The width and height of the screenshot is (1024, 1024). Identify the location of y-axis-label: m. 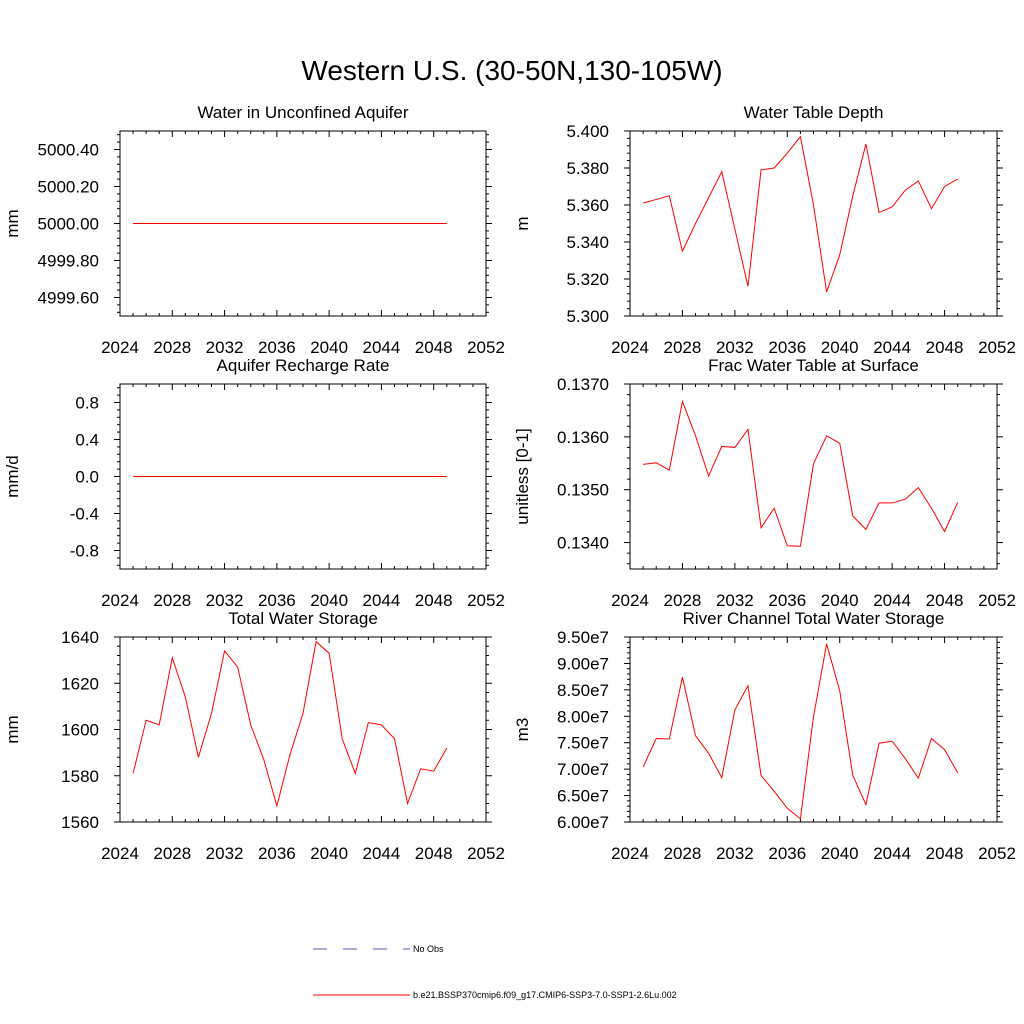
(522, 223).